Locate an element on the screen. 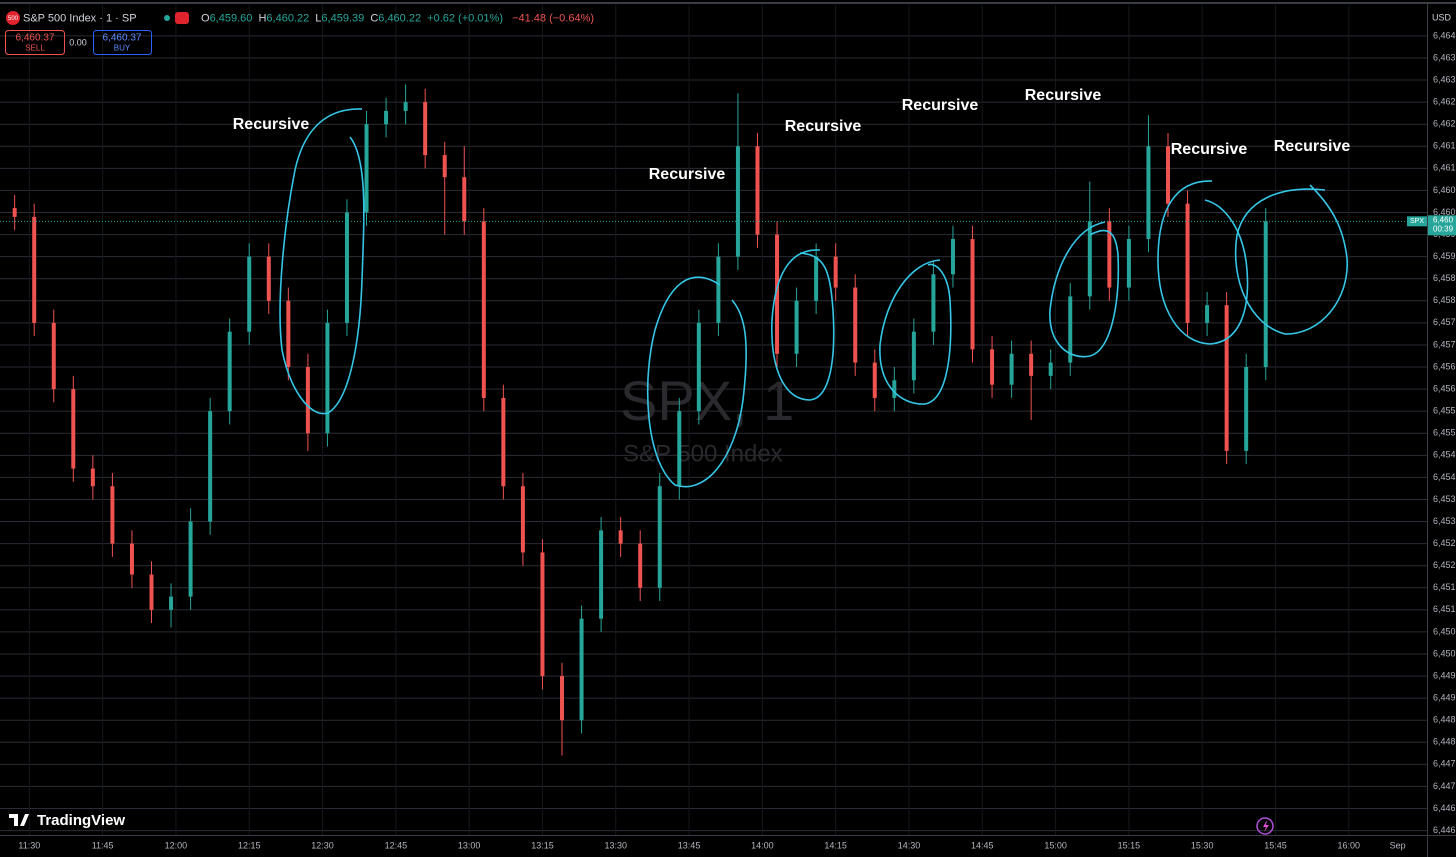 The width and height of the screenshot is (1456, 857). price-tag-bg is located at coordinates (1442, 225).